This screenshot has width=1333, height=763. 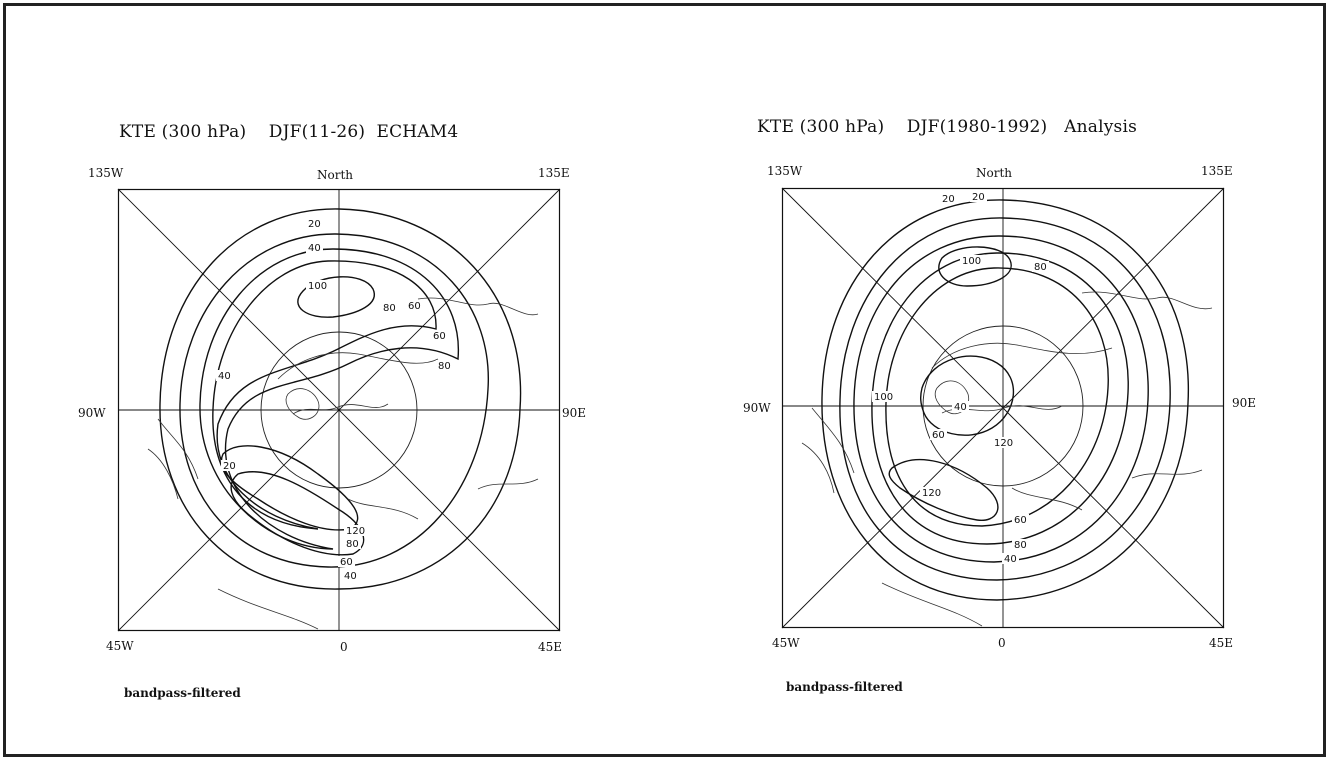 I want to click on left-coast-greenland, so click(x=302, y=404).